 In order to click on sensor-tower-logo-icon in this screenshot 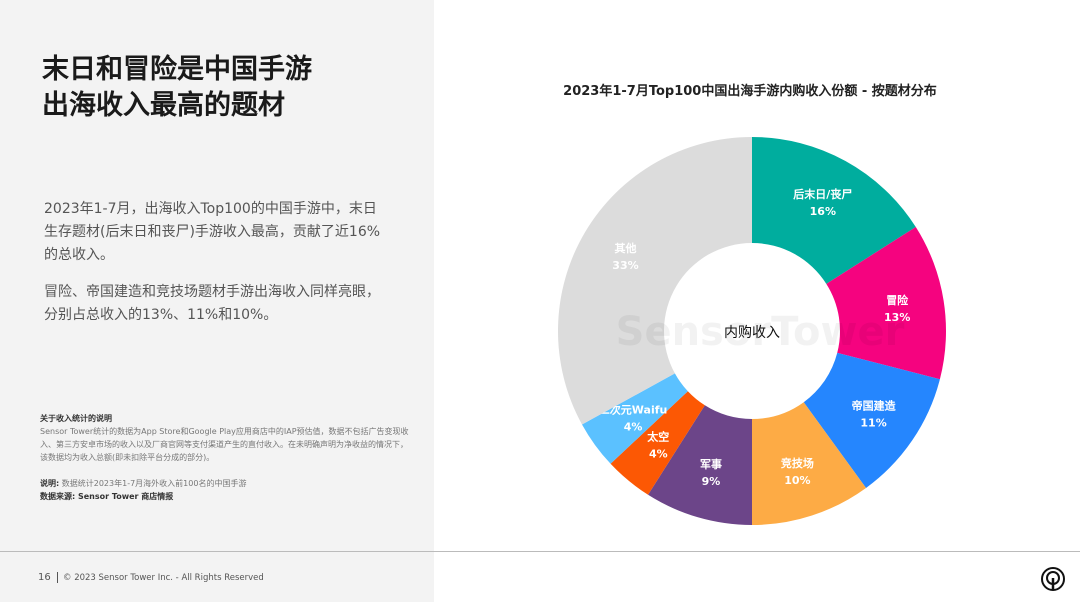, I will do `click(1053, 579)`.